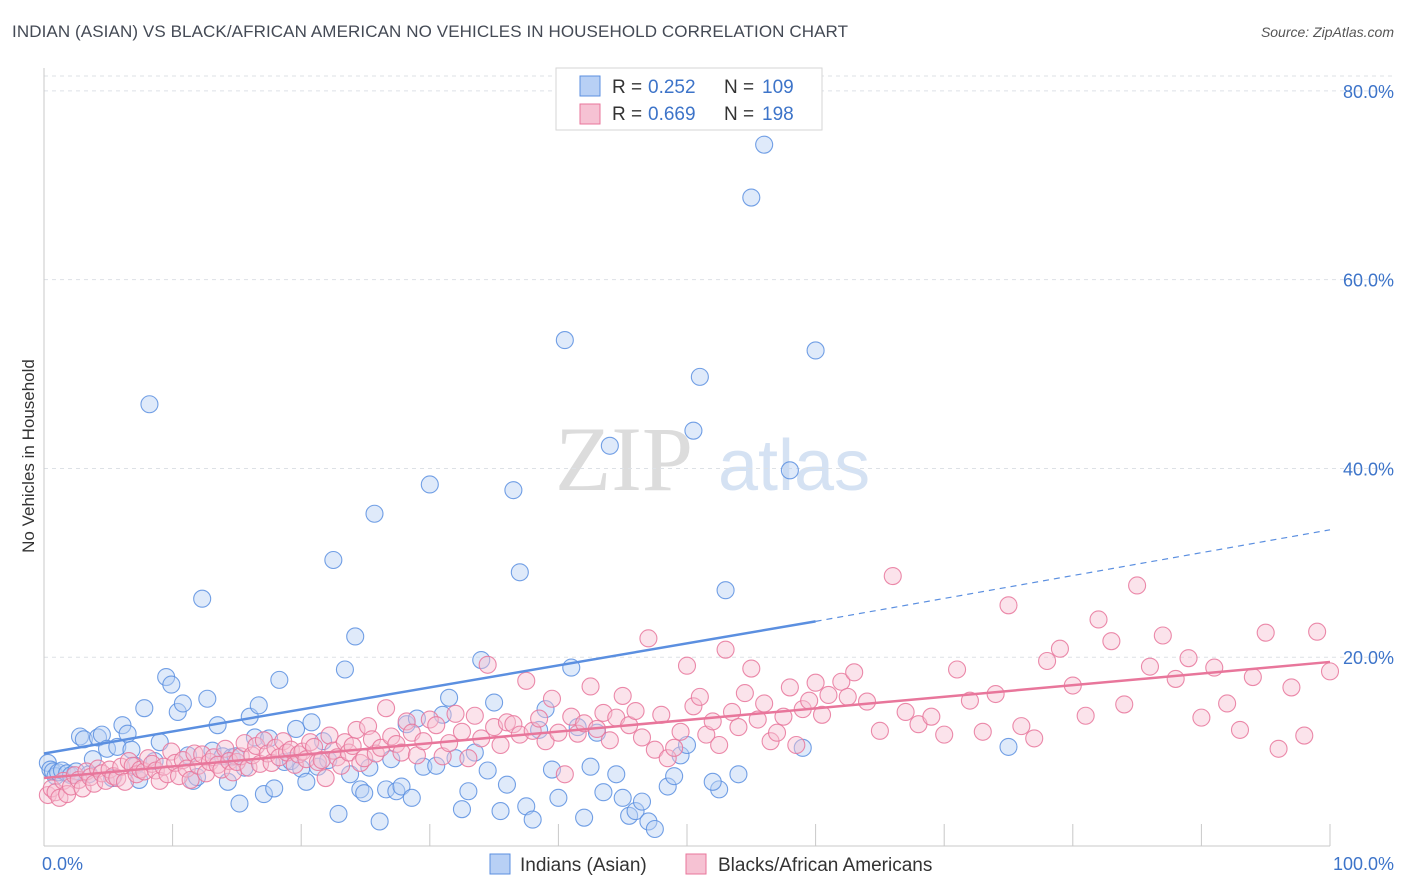 The image size is (1406, 892). Describe the element at coordinates (590, 86) in the screenshot. I see `stats-legend-swatch-blue` at that location.